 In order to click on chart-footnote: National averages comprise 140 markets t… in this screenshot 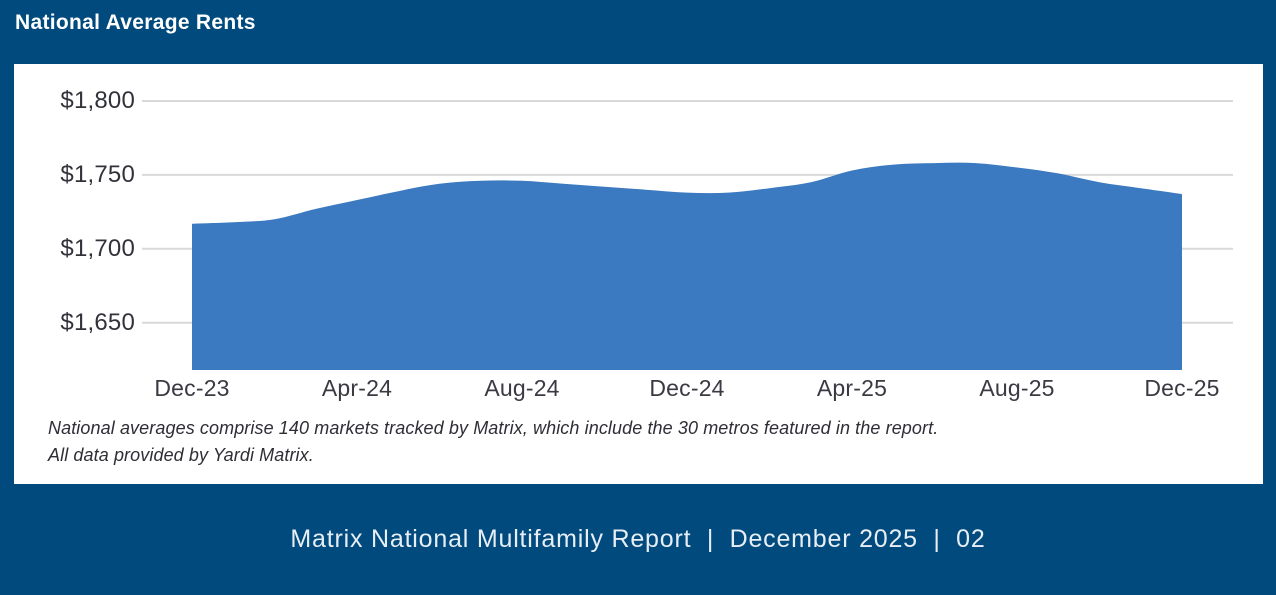, I will do `click(493, 442)`.